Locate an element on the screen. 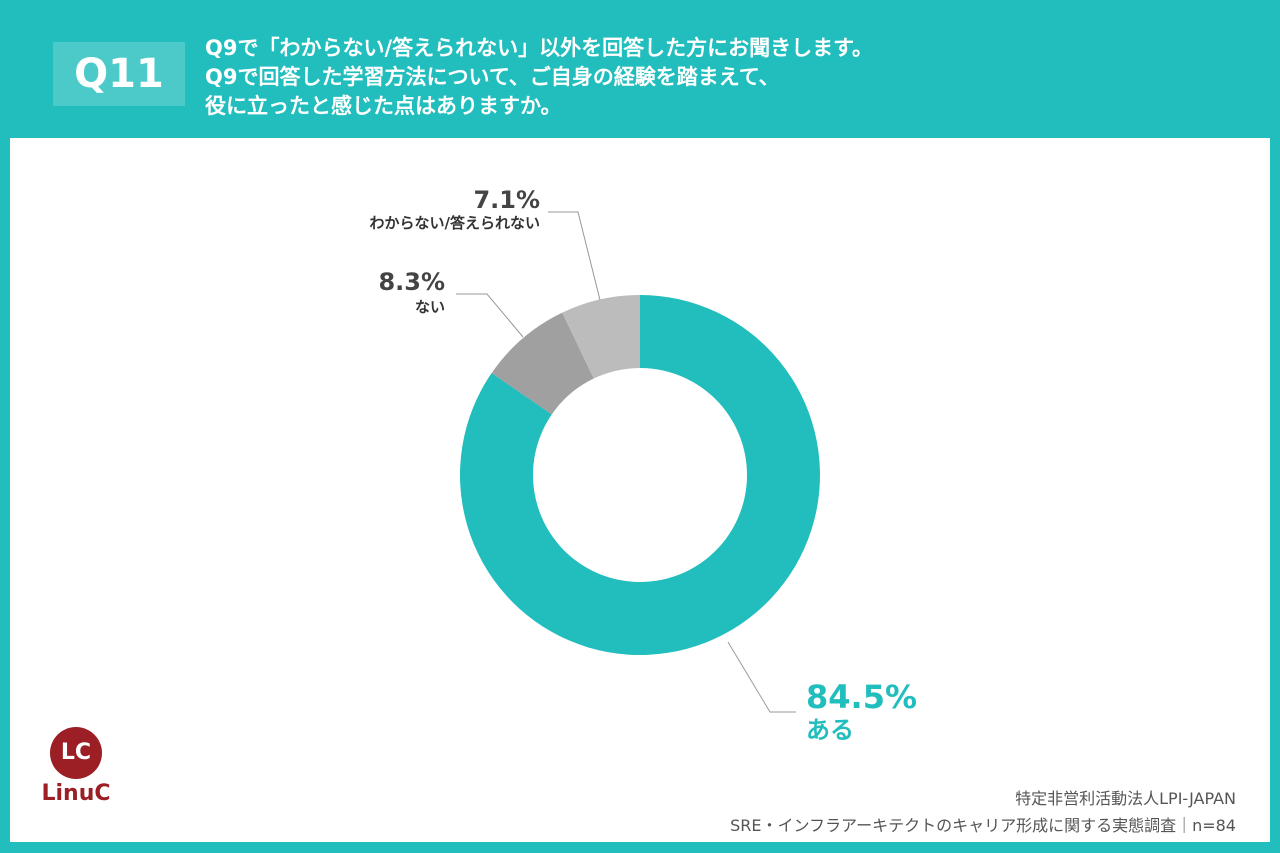  logo-mark: LC is located at coordinates (76, 753).